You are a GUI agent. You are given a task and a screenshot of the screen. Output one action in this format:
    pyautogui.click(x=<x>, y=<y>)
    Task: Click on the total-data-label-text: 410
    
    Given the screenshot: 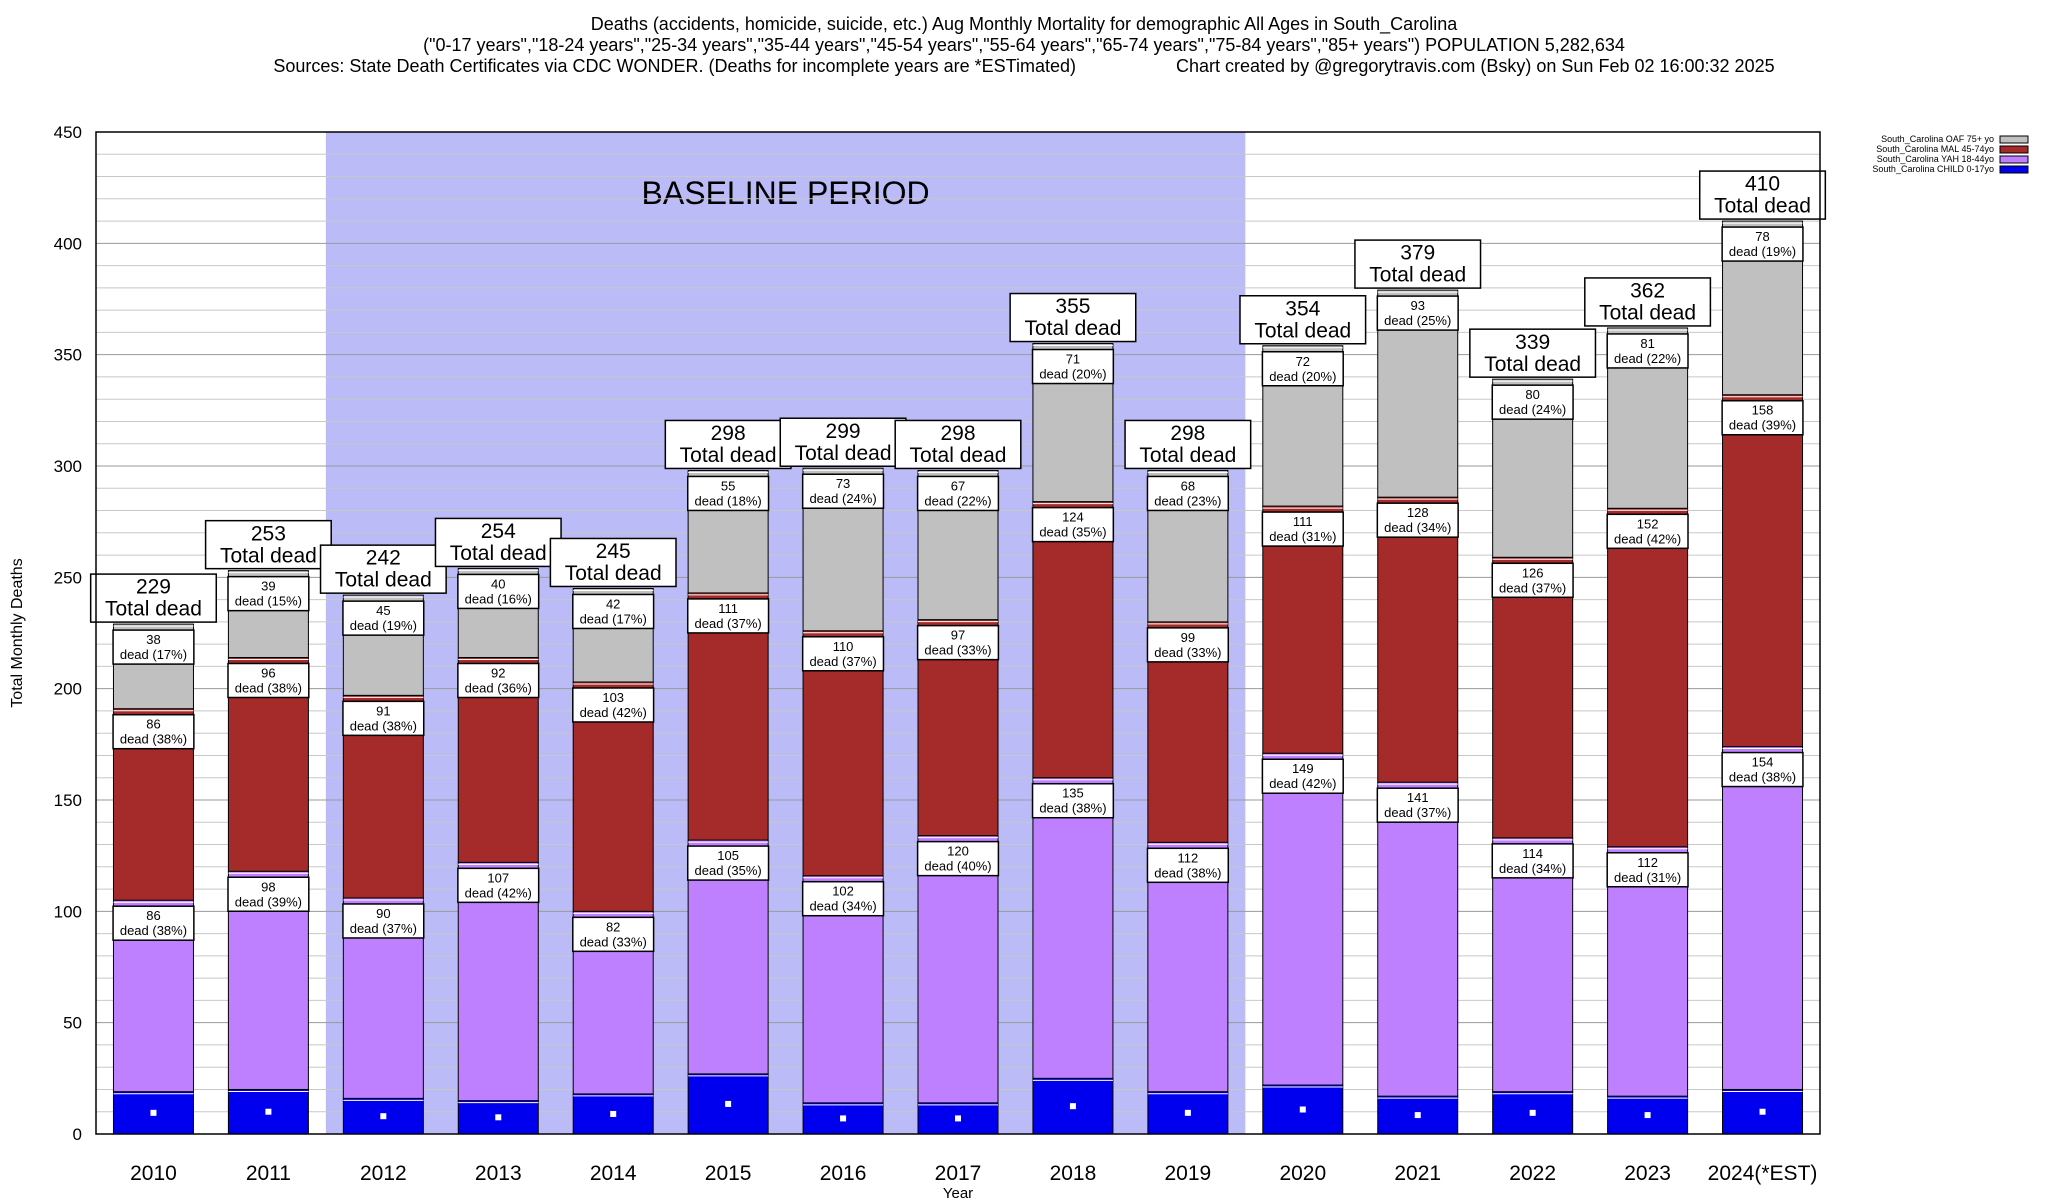 What is the action you would take?
    pyautogui.click(x=1762, y=184)
    